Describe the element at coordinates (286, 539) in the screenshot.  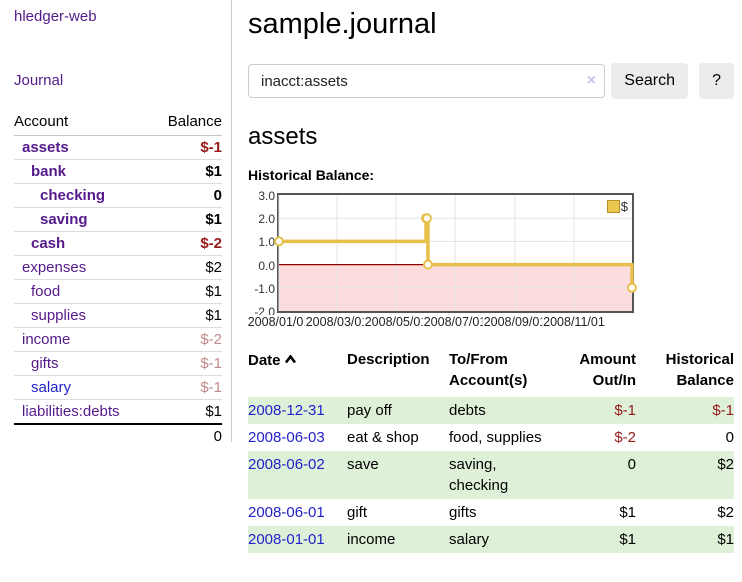
I see `transaction-date-link: 2008-01-01` at that location.